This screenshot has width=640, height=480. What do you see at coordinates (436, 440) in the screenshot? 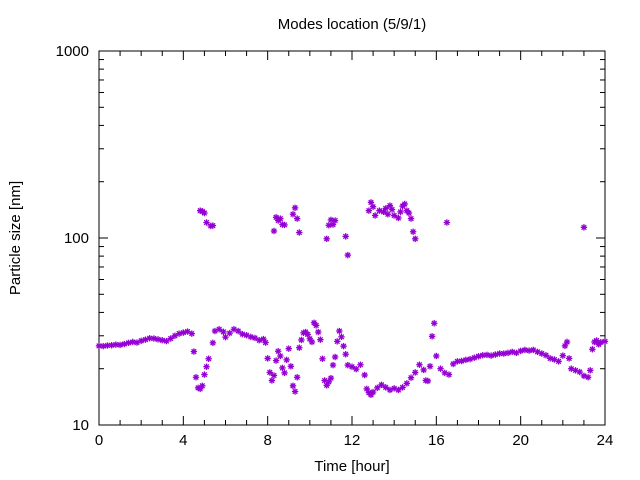
I see `x-tick-label: 16` at bounding box center [436, 440].